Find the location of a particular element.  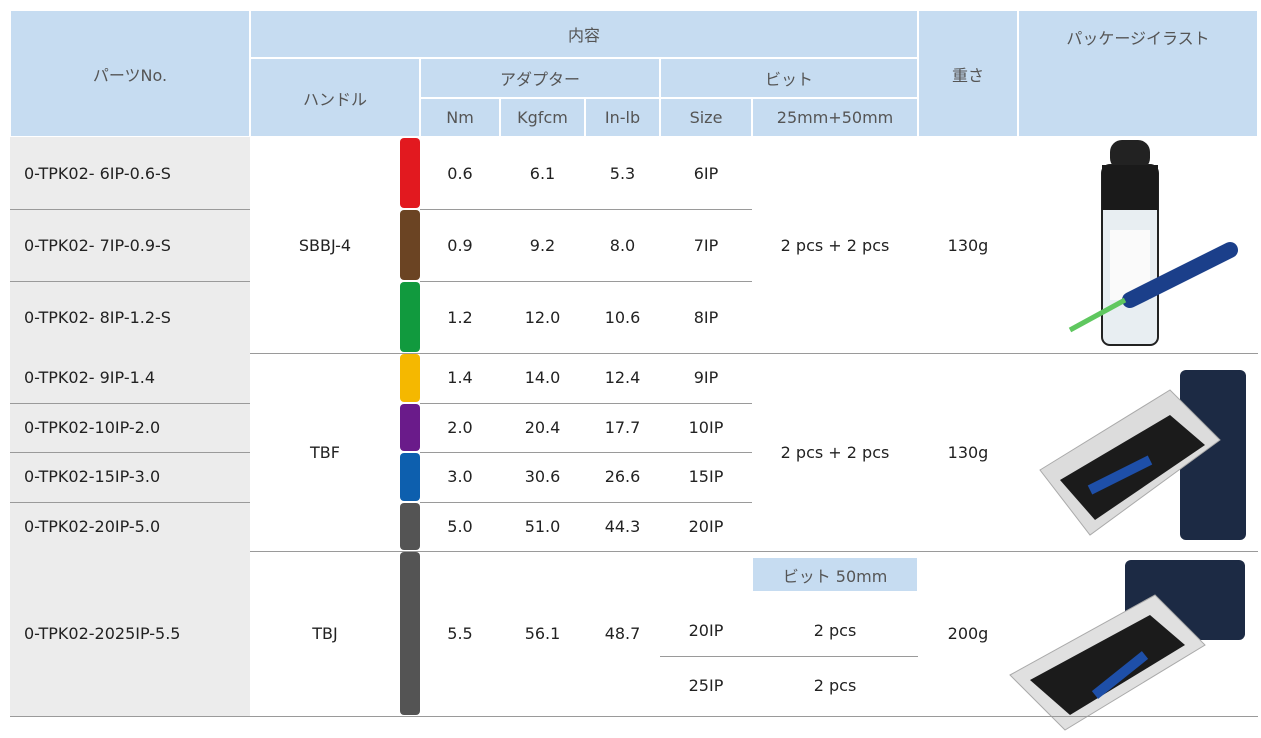

cell-nm: 2.0 is located at coordinates (460, 427).